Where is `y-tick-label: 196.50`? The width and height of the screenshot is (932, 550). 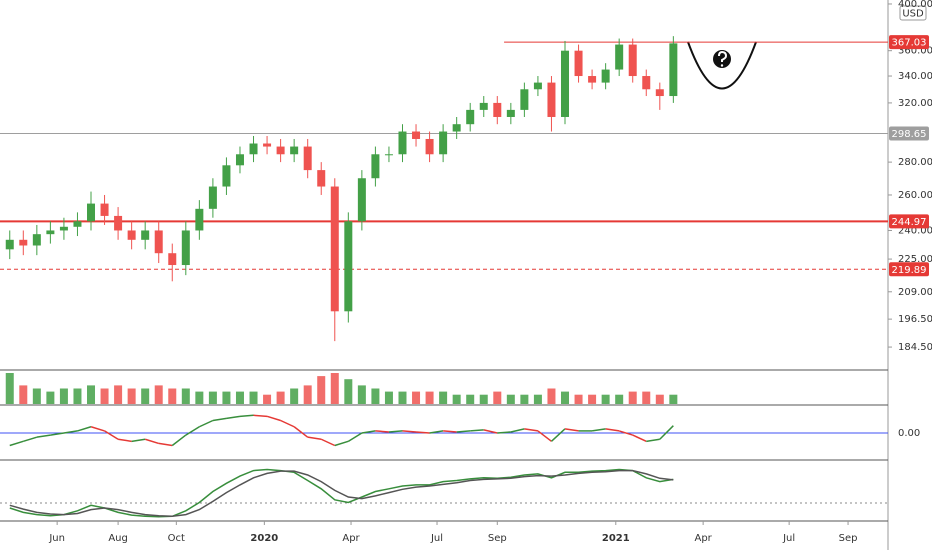
y-tick-label: 196.50 is located at coordinates (915, 319).